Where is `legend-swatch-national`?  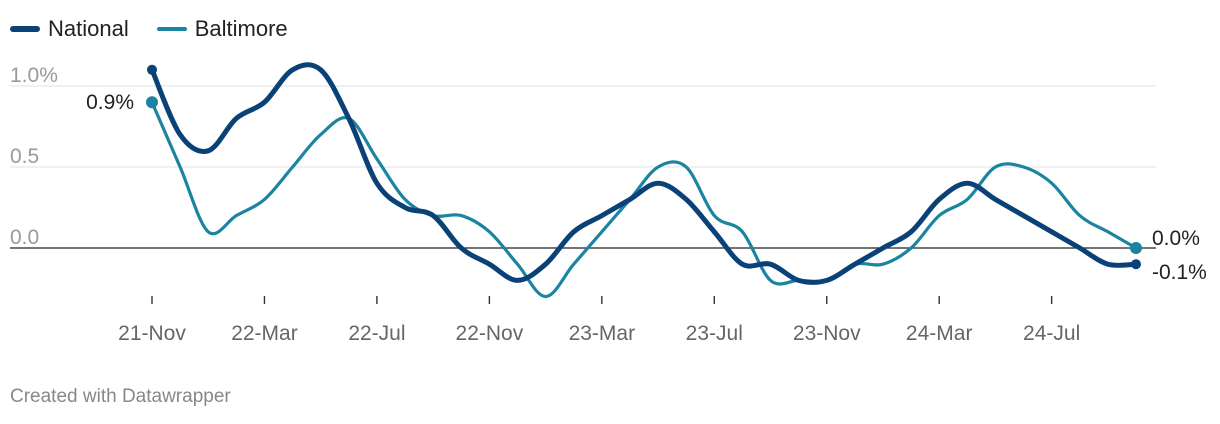 legend-swatch-national is located at coordinates (25, 29).